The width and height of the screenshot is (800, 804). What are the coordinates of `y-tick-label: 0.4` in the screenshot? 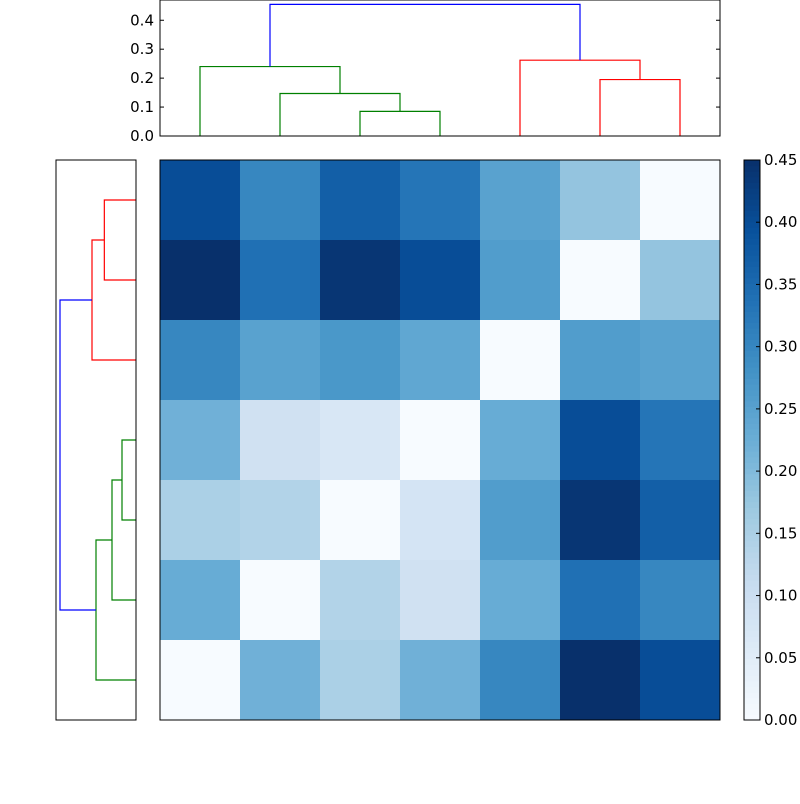 It's located at (142, 20).